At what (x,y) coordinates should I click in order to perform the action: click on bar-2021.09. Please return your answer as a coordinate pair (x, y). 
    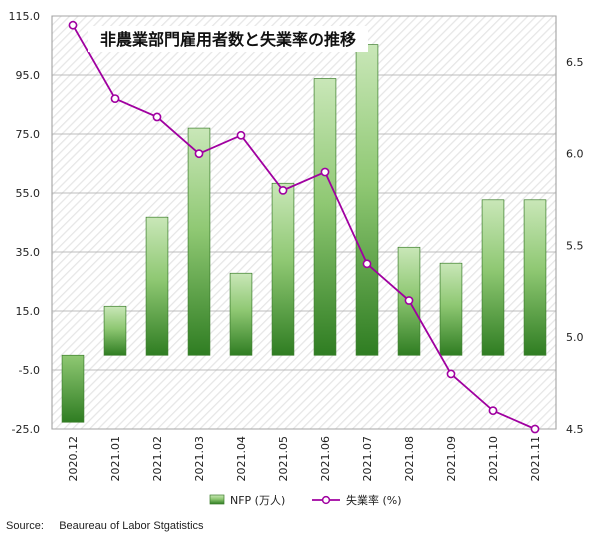
    Looking at the image, I should click on (451, 309).